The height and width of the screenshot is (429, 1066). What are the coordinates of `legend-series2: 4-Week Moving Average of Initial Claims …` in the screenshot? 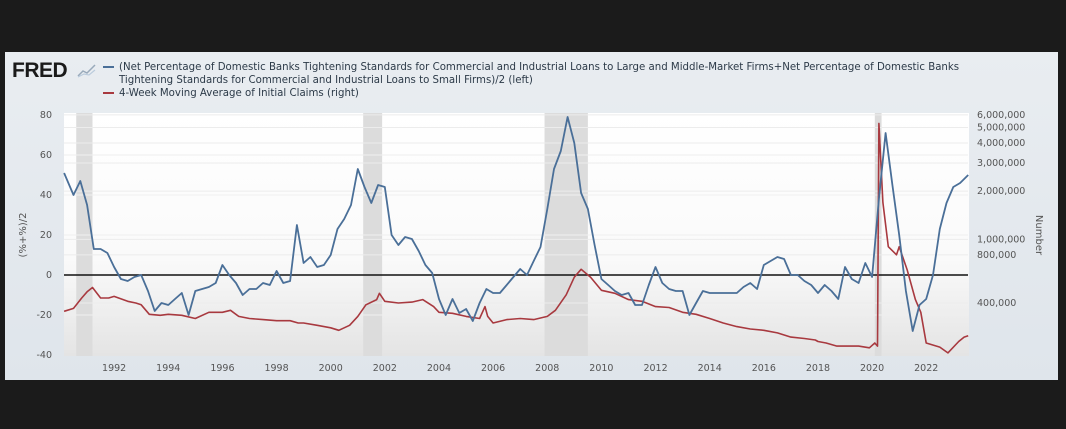 It's located at (231, 94).